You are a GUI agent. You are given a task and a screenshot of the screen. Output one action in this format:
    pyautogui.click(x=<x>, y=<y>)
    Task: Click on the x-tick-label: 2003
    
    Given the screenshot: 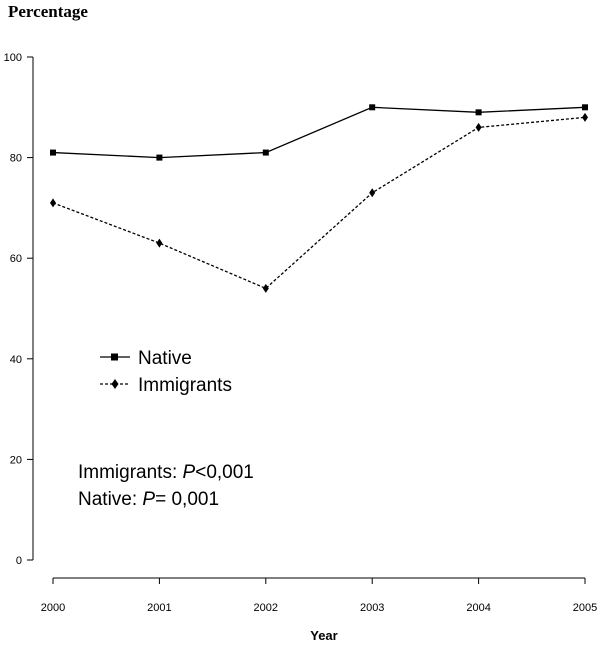 What is the action you would take?
    pyautogui.click(x=372, y=608)
    